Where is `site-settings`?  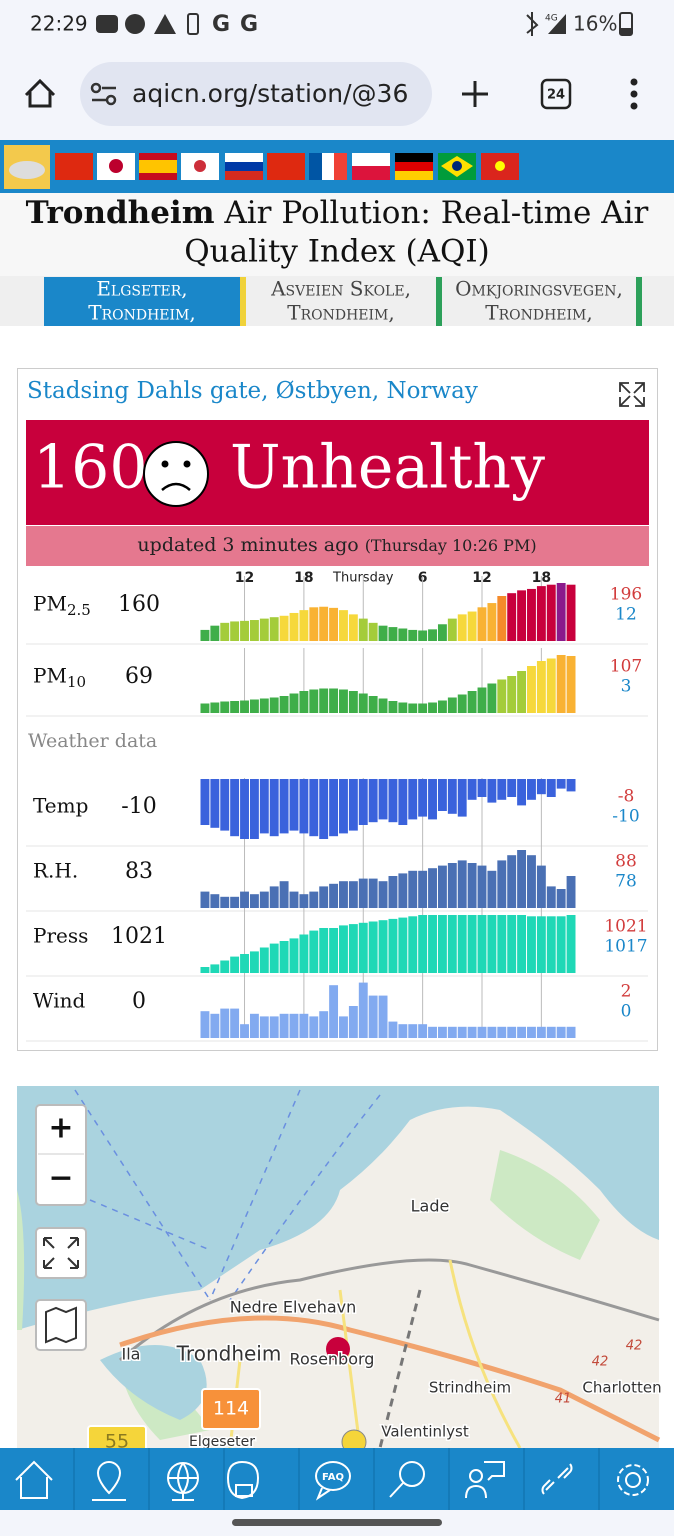
site-settings is located at coordinates (103, 94).